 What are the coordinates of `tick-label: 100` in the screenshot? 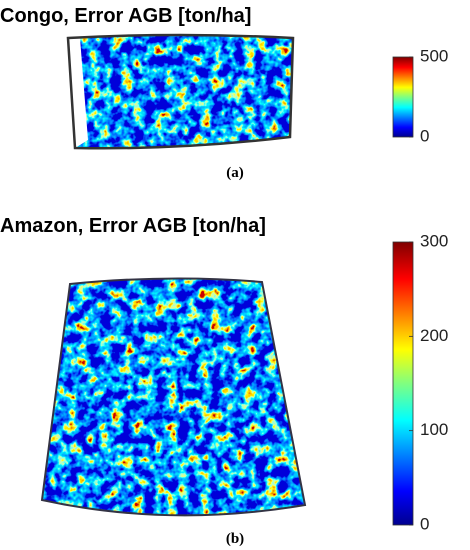 It's located at (434, 429).